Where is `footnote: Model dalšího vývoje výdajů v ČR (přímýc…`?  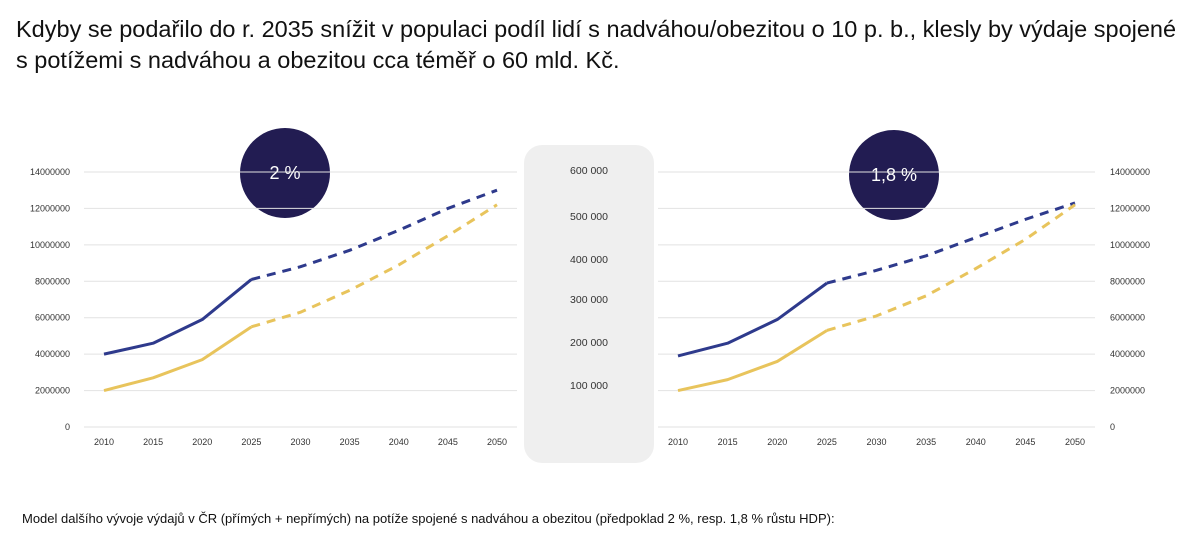
footnote: Model dalšího vývoje výdajů v ČR (přímýc… is located at coordinates (428, 518).